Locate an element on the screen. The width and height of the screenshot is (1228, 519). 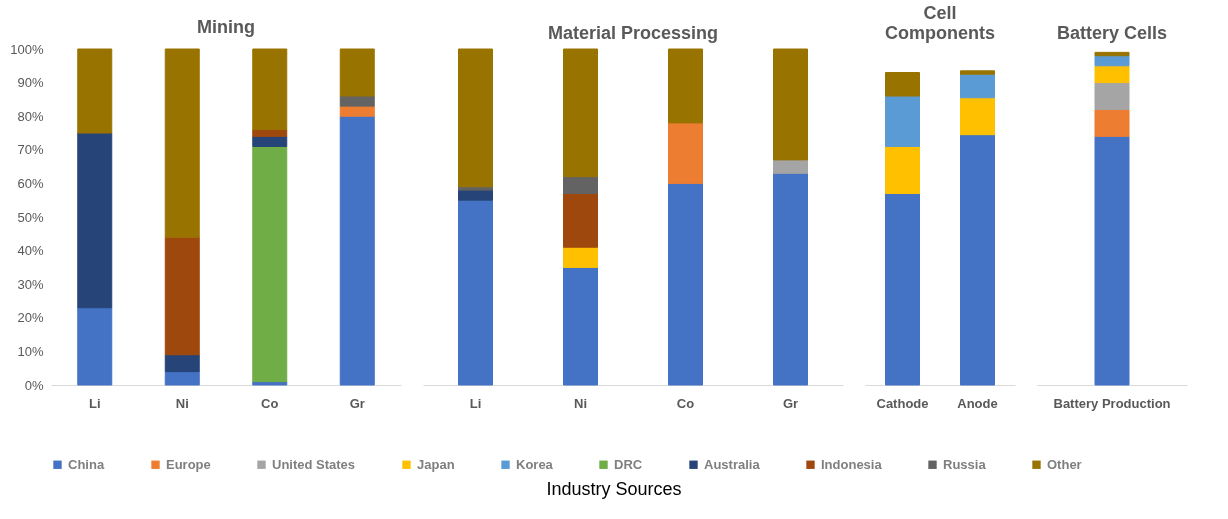
chart-title: Battery Cells is located at coordinates (1112, 33).